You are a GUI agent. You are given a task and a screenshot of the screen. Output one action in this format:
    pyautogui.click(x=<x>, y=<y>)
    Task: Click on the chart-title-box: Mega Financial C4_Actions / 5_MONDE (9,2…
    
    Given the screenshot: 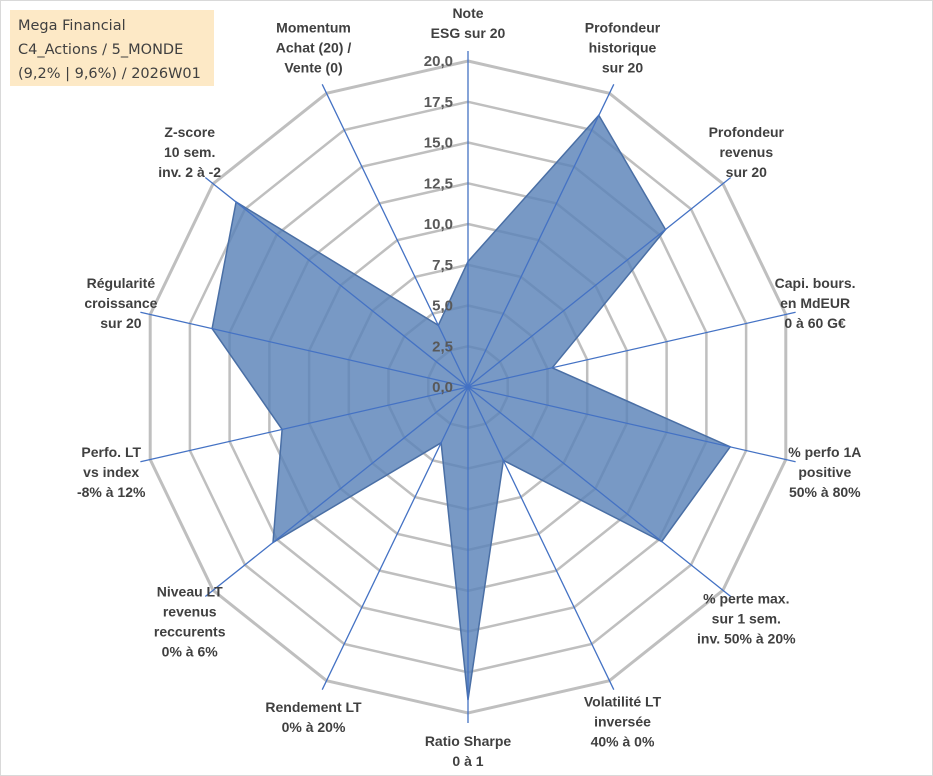 What is the action you would take?
    pyautogui.click(x=112, y=48)
    